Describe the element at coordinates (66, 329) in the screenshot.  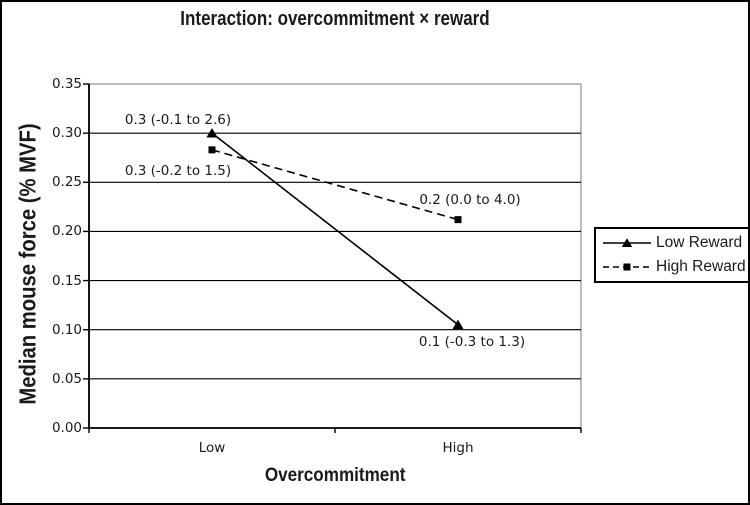
I see `y-tick-label: 0.10` at that location.